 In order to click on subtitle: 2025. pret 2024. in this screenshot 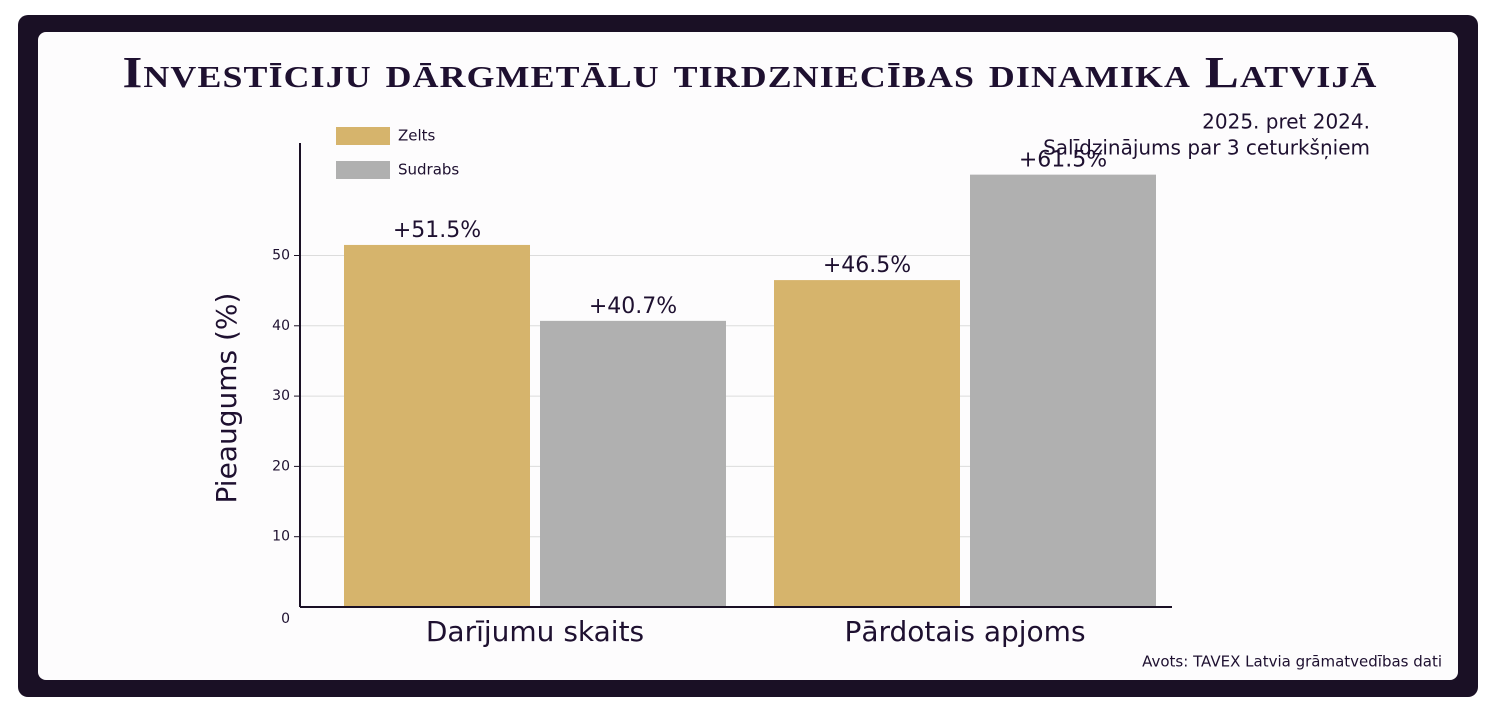, I will do `click(1286, 122)`.